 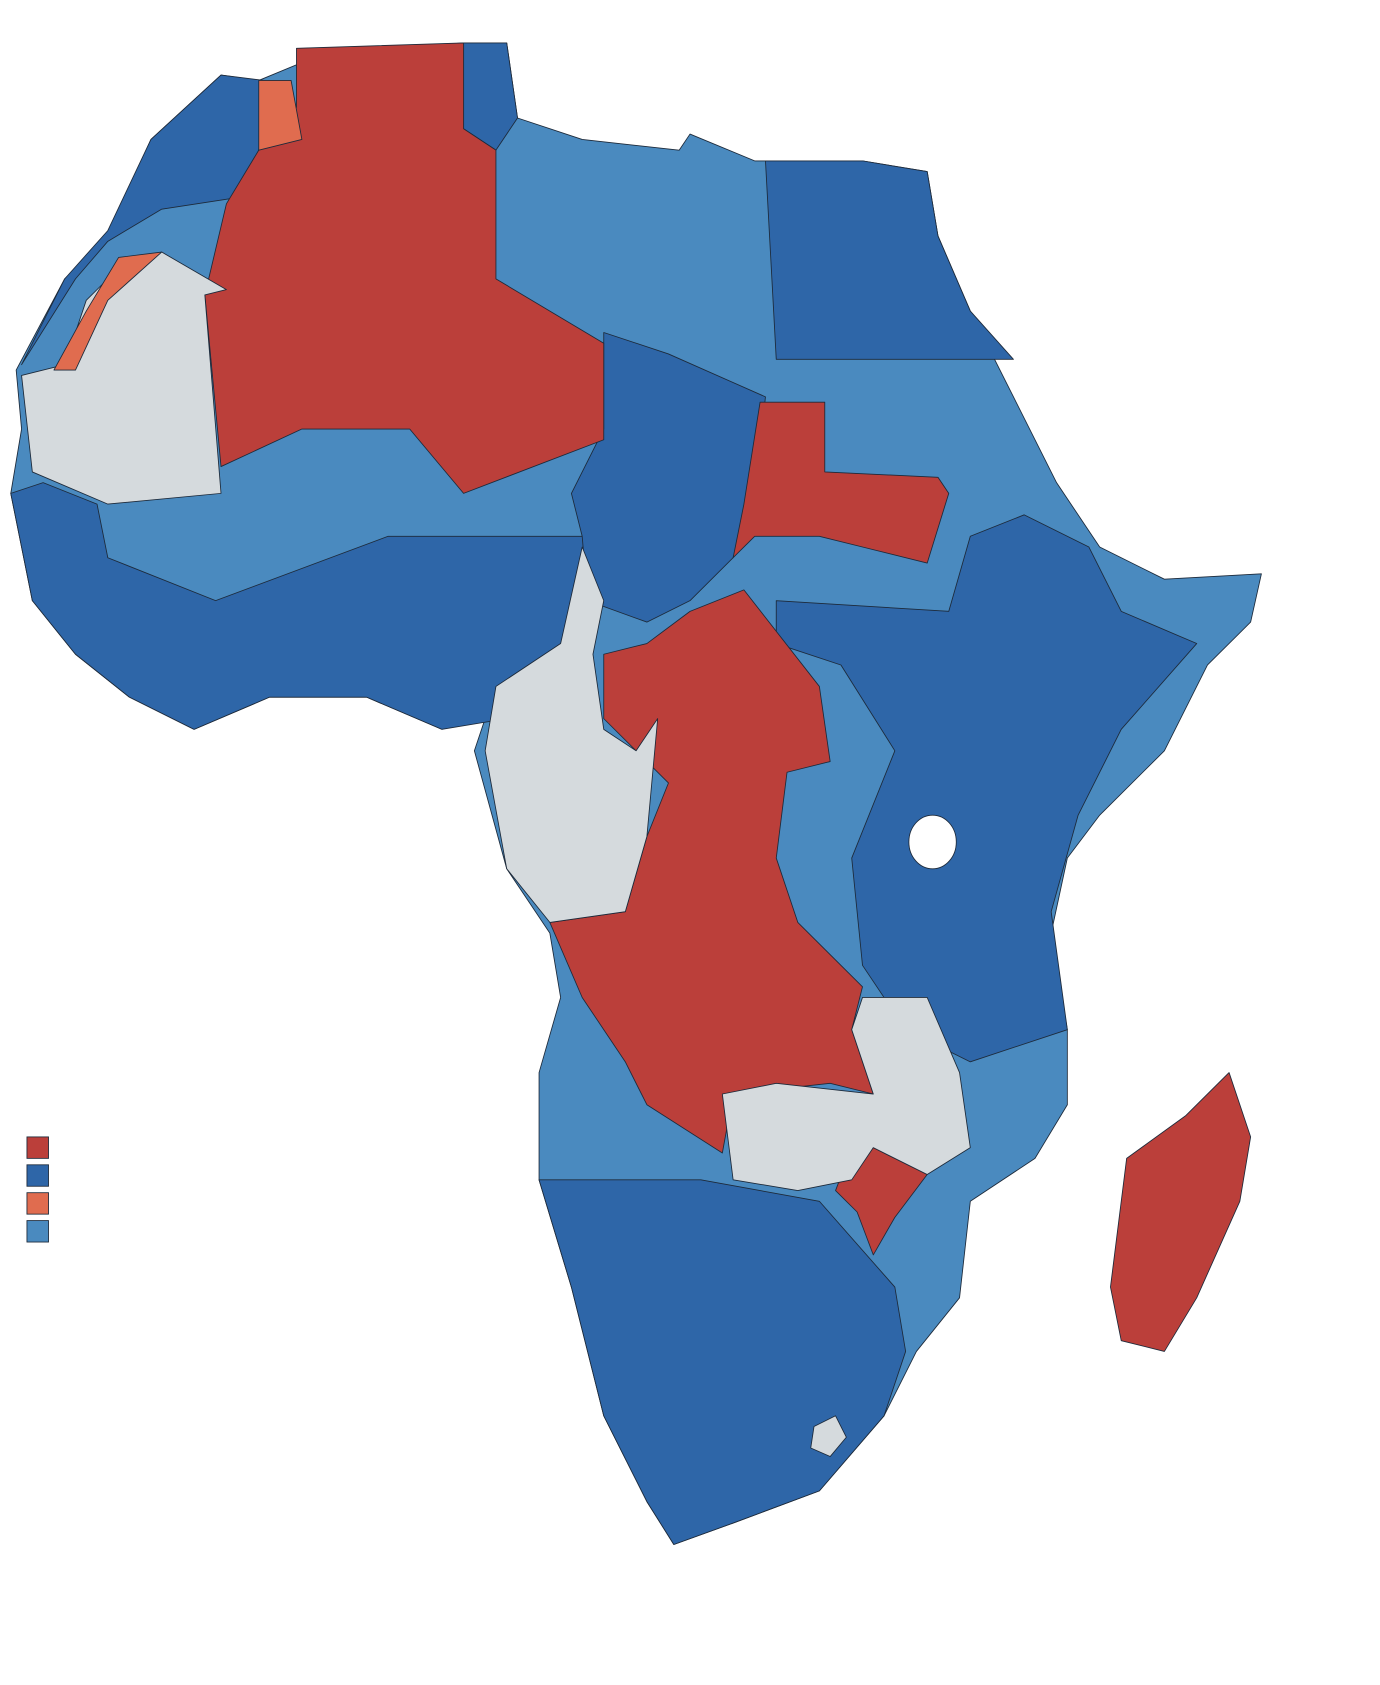 What do you see at coordinates (37, 1189) in the screenshot?
I see `legend` at bounding box center [37, 1189].